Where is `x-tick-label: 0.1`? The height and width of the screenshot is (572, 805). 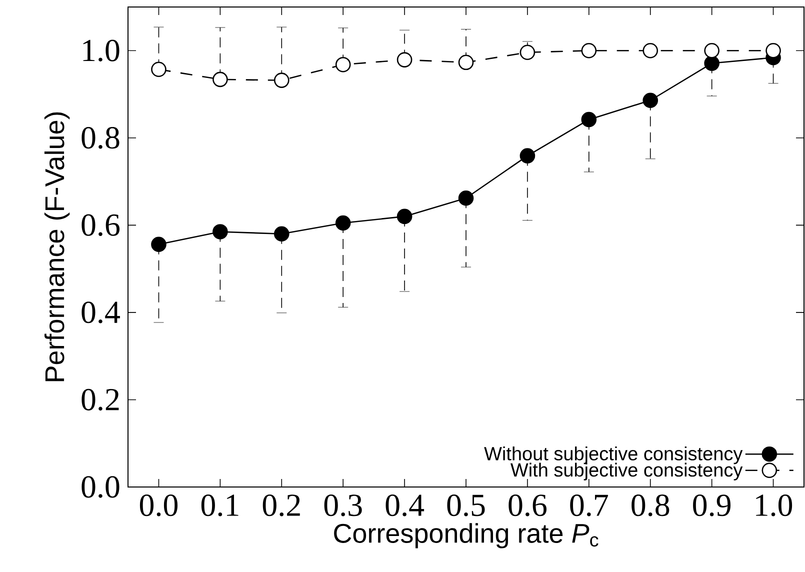 x-tick-label: 0.1 is located at coordinates (219, 505).